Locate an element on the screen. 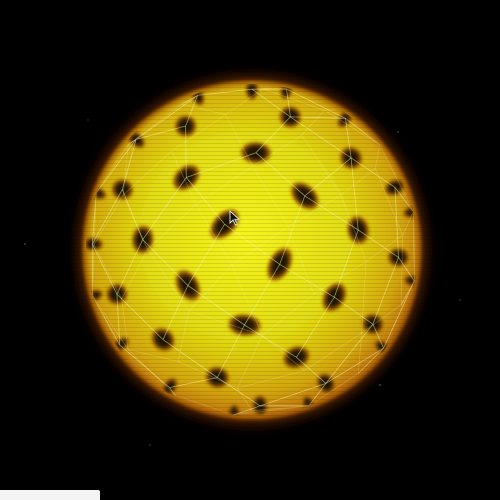 This screenshot has height=500, width=500. corner-bar is located at coordinates (50, 495).